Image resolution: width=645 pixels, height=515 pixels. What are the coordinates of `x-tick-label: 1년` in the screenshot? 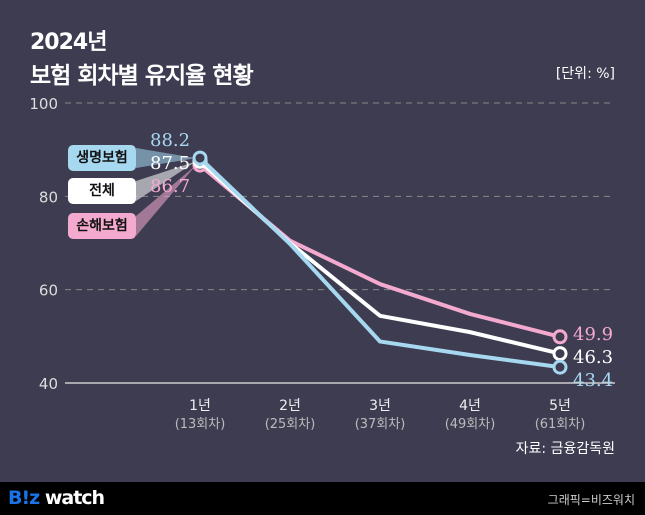 It's located at (200, 406).